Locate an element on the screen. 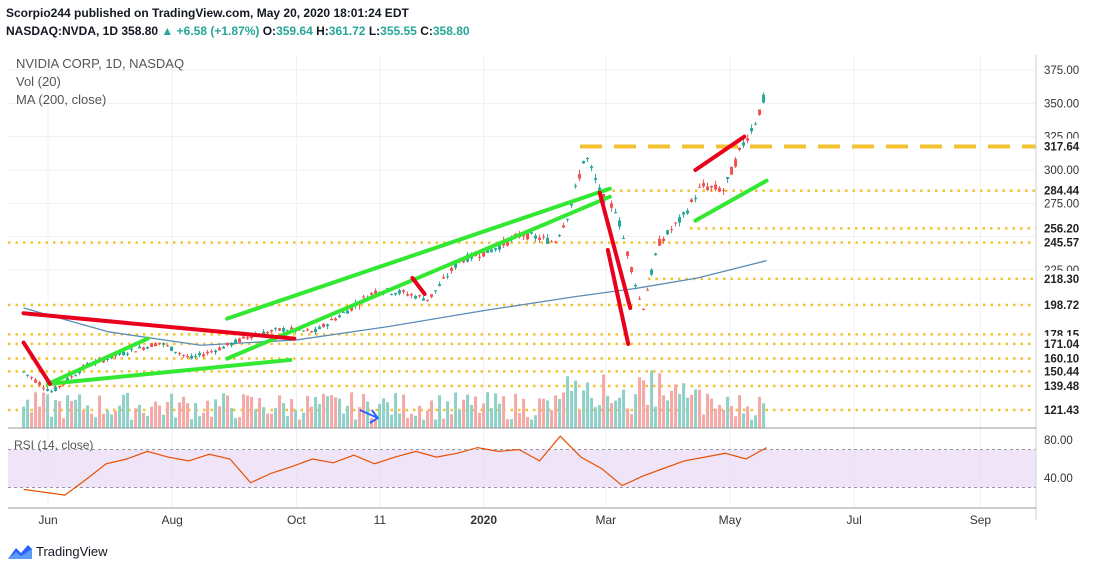 Image resolution: width=1096 pixels, height=568 pixels. time-tick-label: Sep is located at coordinates (981, 520).